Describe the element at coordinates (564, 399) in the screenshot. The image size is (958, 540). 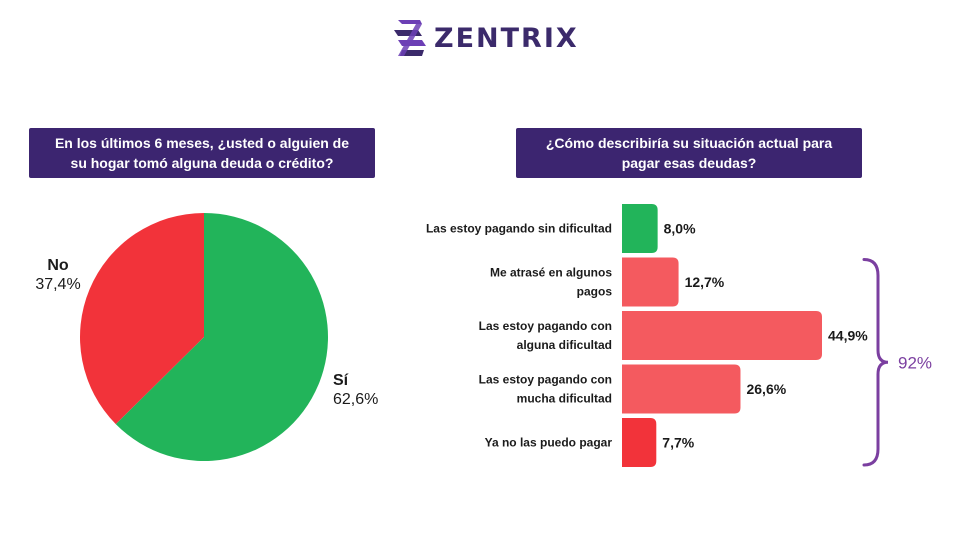
I see `bar-category-label-3-1: mucha dificultad` at that location.